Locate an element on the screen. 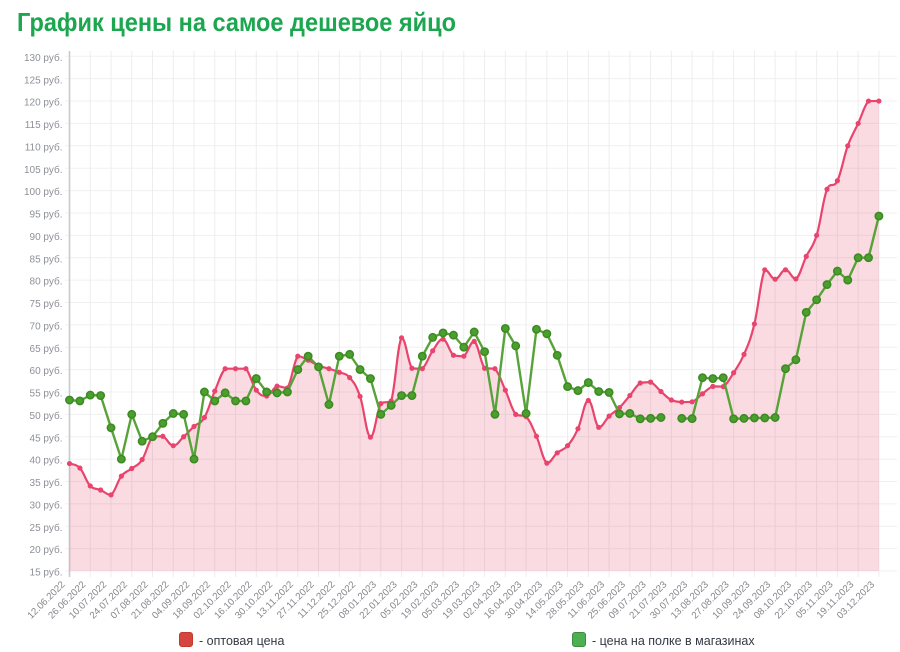 This screenshot has height=652, width=900. svg-text: 105 руб. is located at coordinates (43, 170).